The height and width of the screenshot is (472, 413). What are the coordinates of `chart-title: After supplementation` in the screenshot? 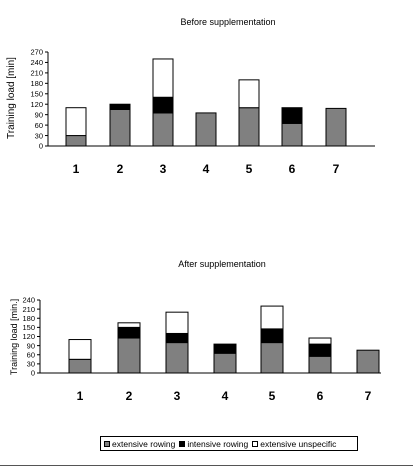 It's located at (222, 264).